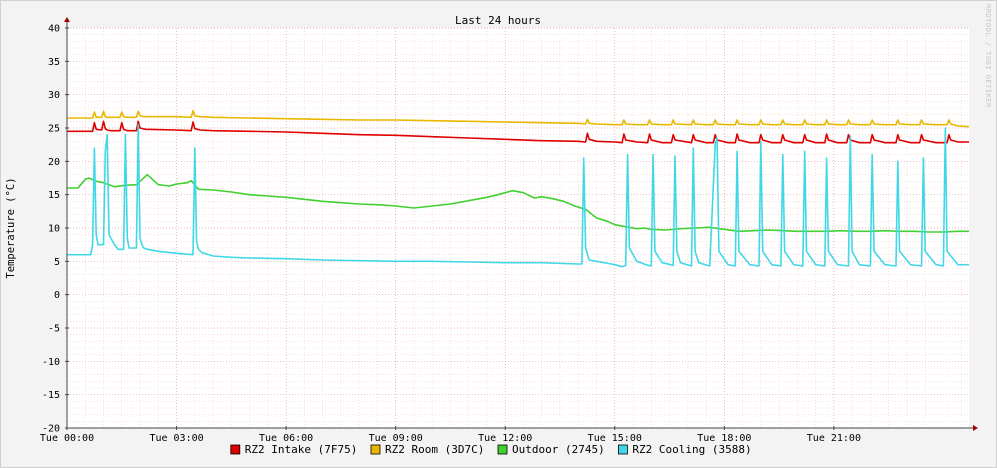  What do you see at coordinates (54, 95) in the screenshot?
I see `y-tick-label: 30` at bounding box center [54, 95].